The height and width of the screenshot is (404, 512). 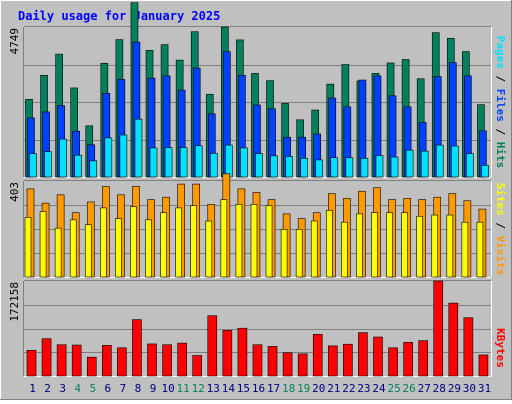 I want to click on day-label-11: 11, so click(x=183, y=388).